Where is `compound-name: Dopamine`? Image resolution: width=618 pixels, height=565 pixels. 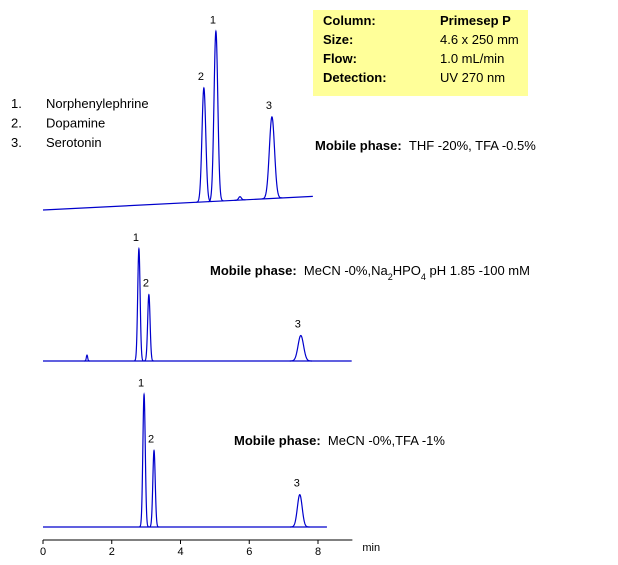 compound-name: Dopamine is located at coordinates (75, 123).